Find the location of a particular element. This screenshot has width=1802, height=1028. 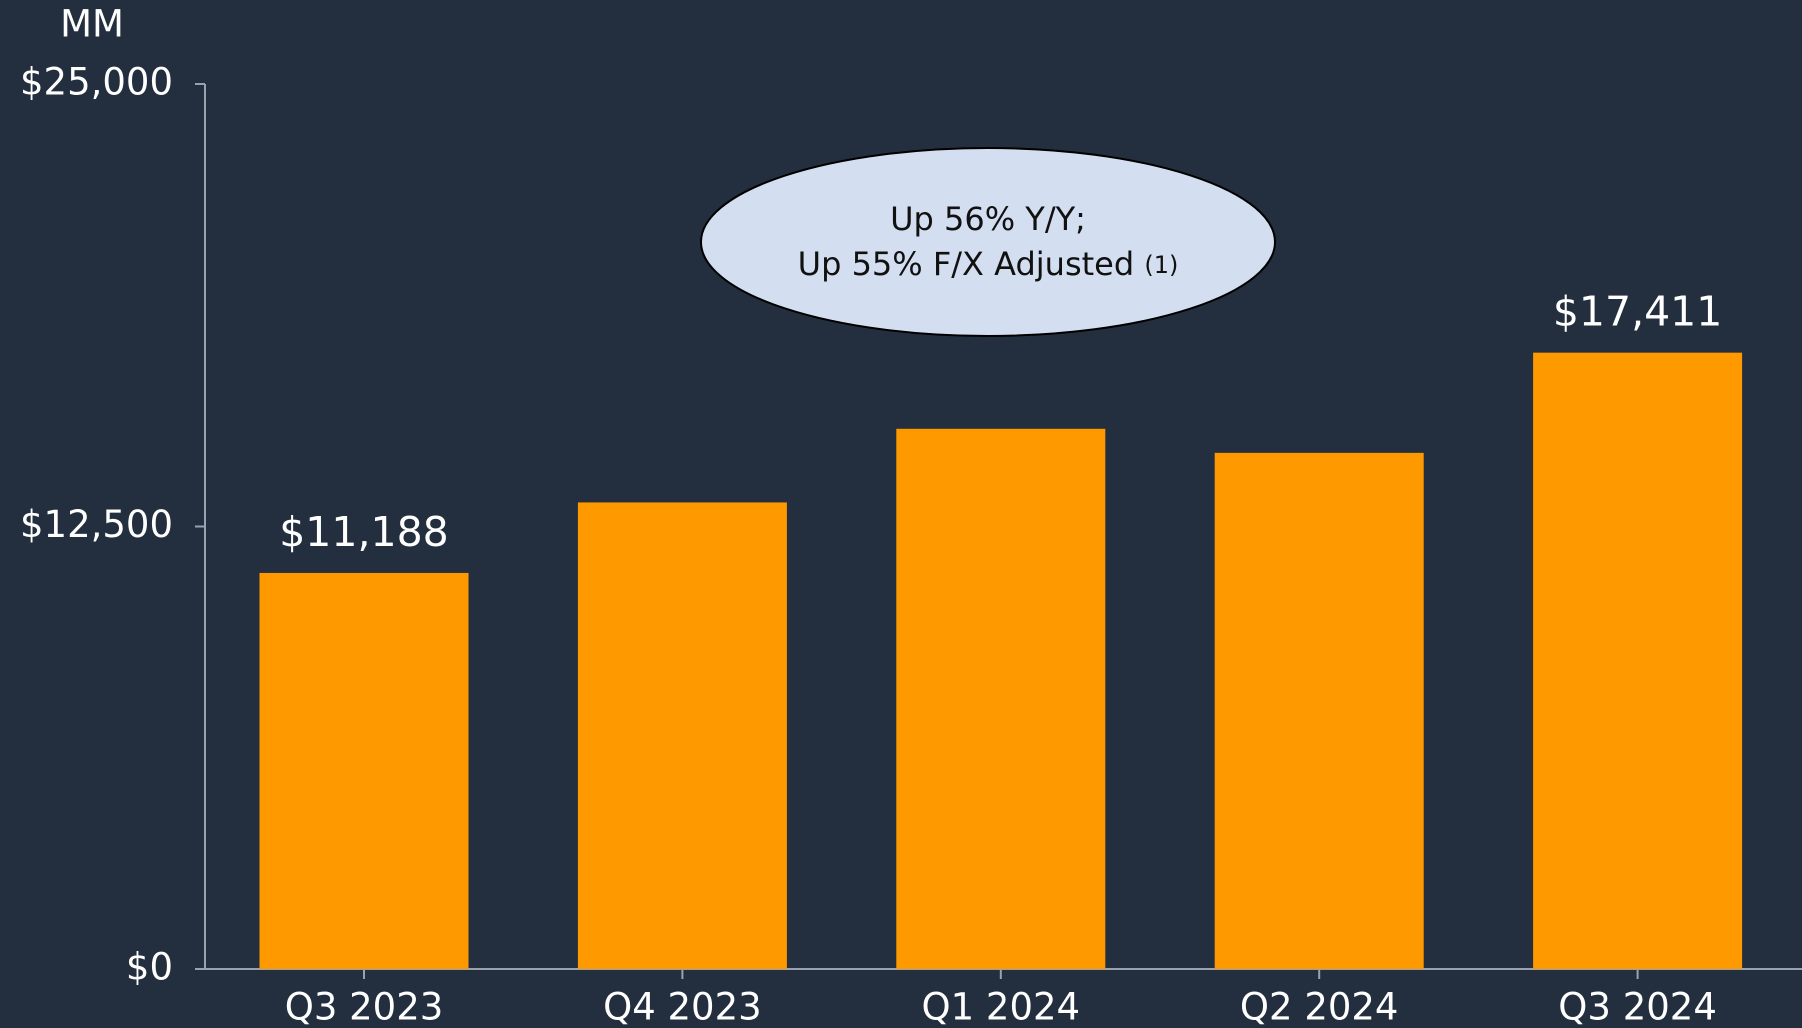

y-tick-label: $12,500 is located at coordinates (96, 524).